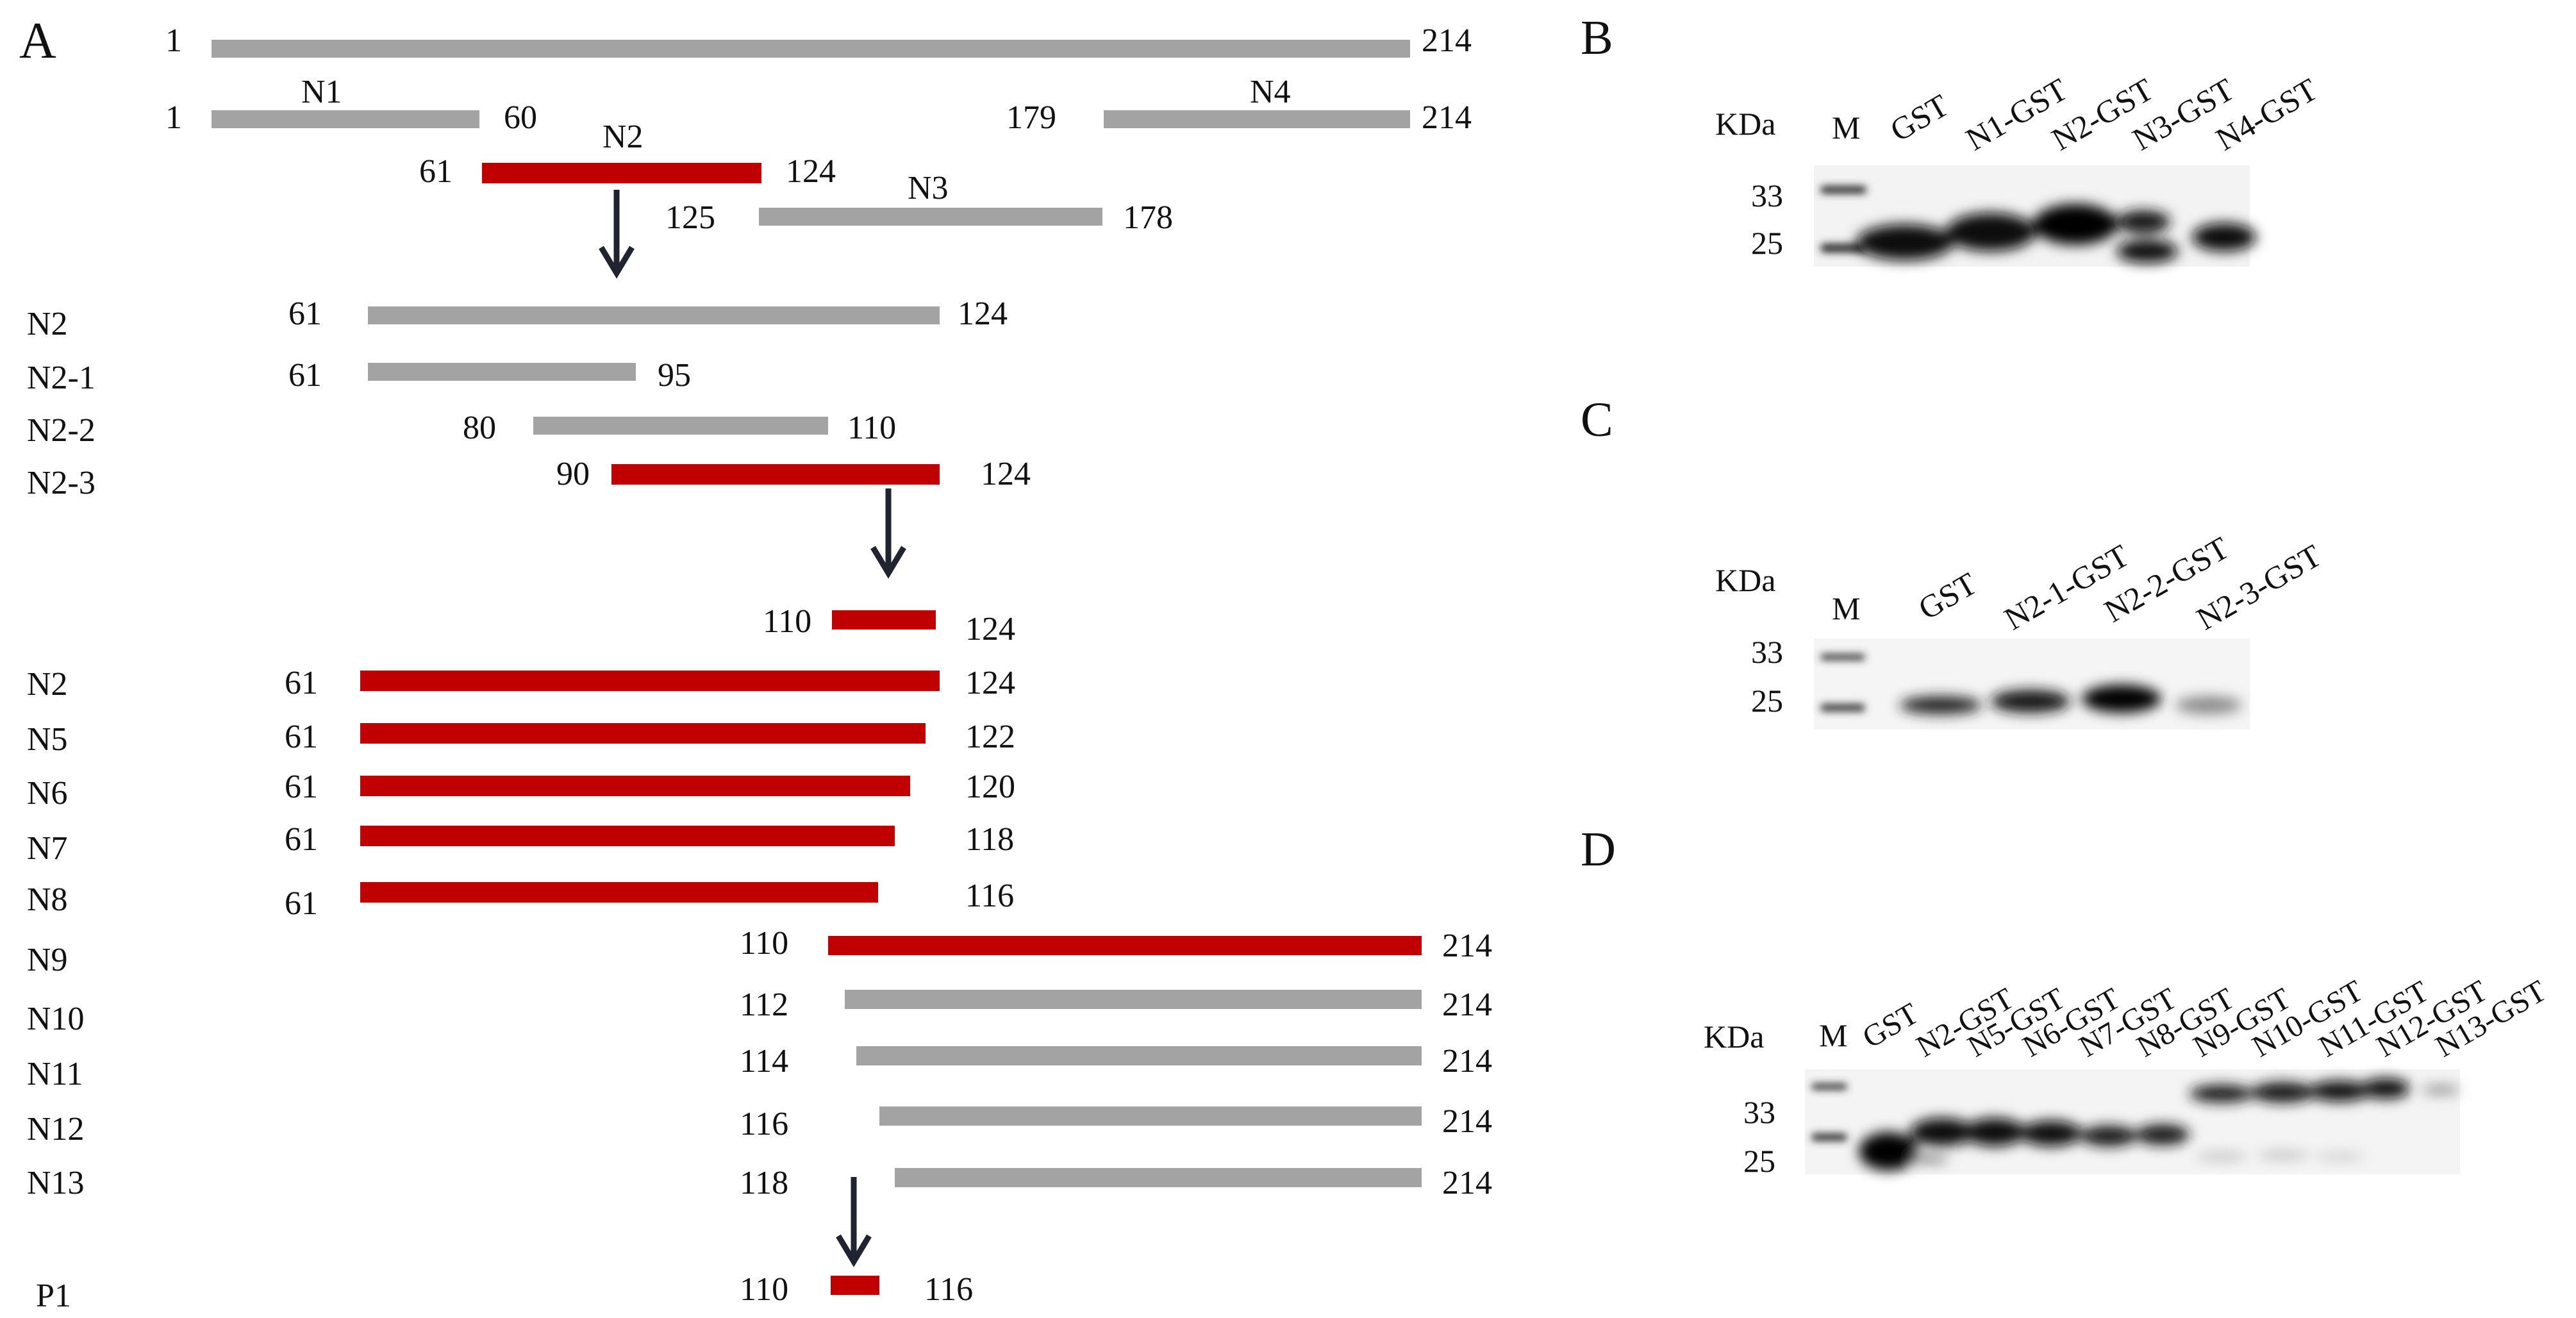  What do you see at coordinates (345, 119) in the screenshot?
I see `fragment-bar-n1` at bounding box center [345, 119].